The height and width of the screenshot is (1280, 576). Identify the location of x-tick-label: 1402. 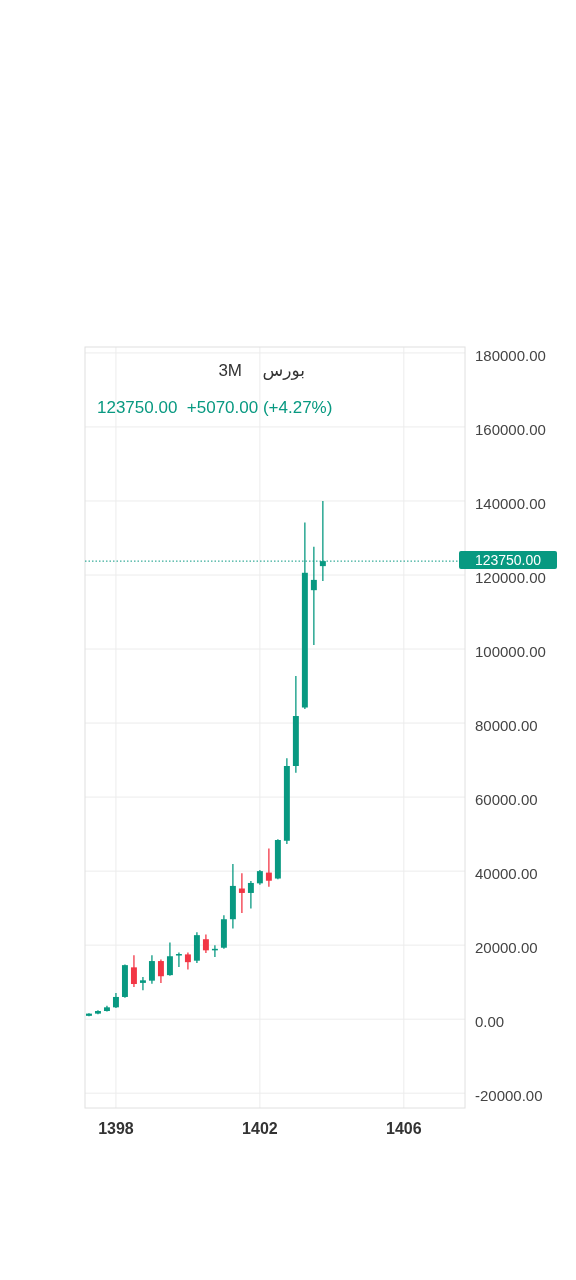
(260, 1128).